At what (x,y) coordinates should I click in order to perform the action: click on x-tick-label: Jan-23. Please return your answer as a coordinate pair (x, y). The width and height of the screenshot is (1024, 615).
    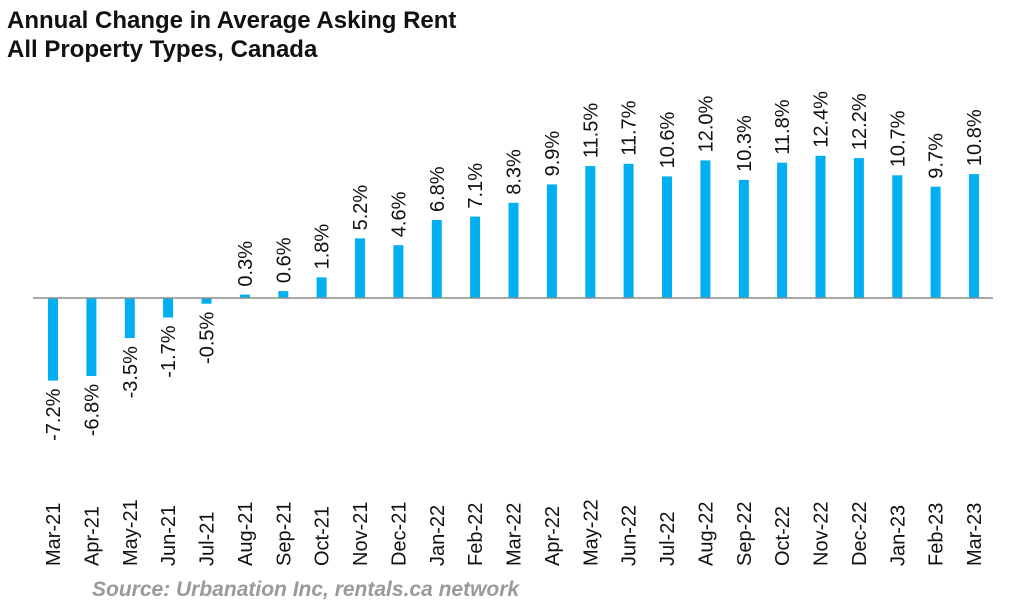
    Looking at the image, I should click on (898, 535).